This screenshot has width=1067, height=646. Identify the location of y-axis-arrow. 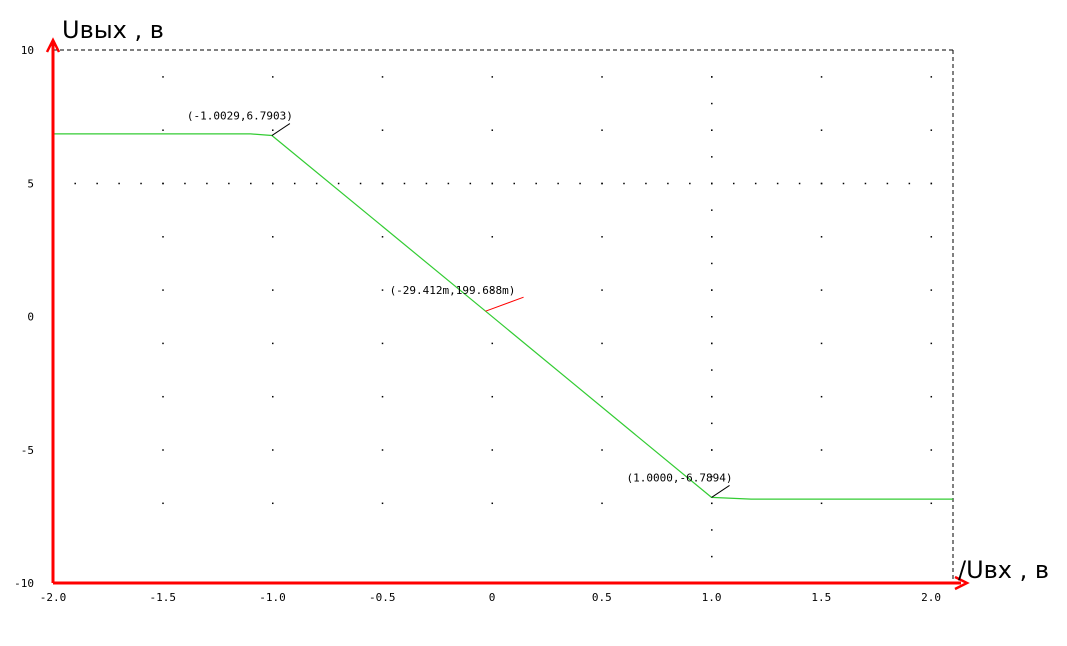
(53, 45).